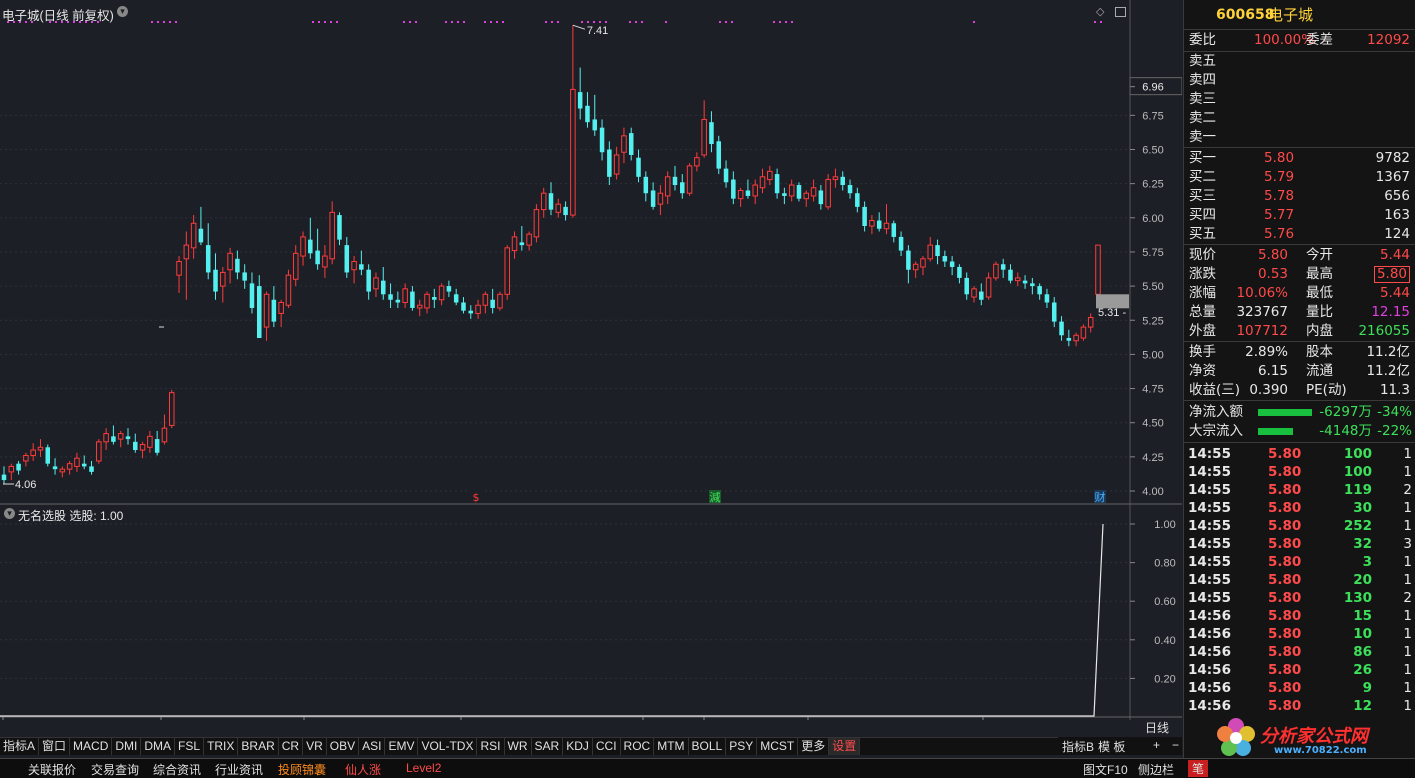  I want to click on watermark-logo: 分析家公式网 www.70822.com, so click(1314, 738).